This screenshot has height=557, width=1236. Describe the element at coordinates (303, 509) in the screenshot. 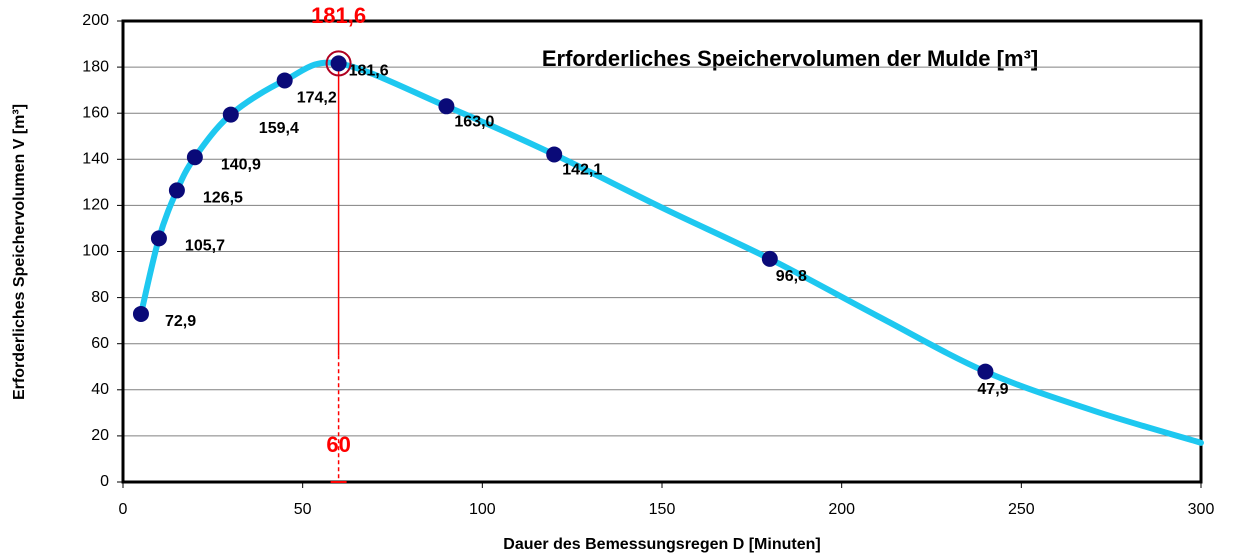

I see `x-tick-label: 50` at that location.